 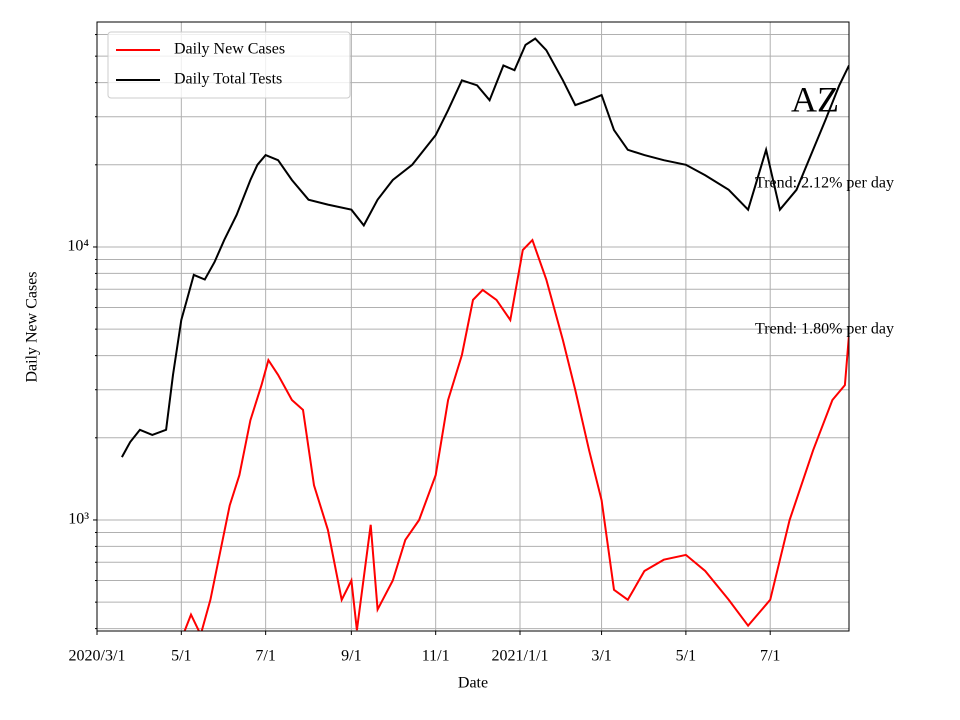 What do you see at coordinates (97, 656) in the screenshot?
I see `x-tick-label: 2020/3/1` at bounding box center [97, 656].